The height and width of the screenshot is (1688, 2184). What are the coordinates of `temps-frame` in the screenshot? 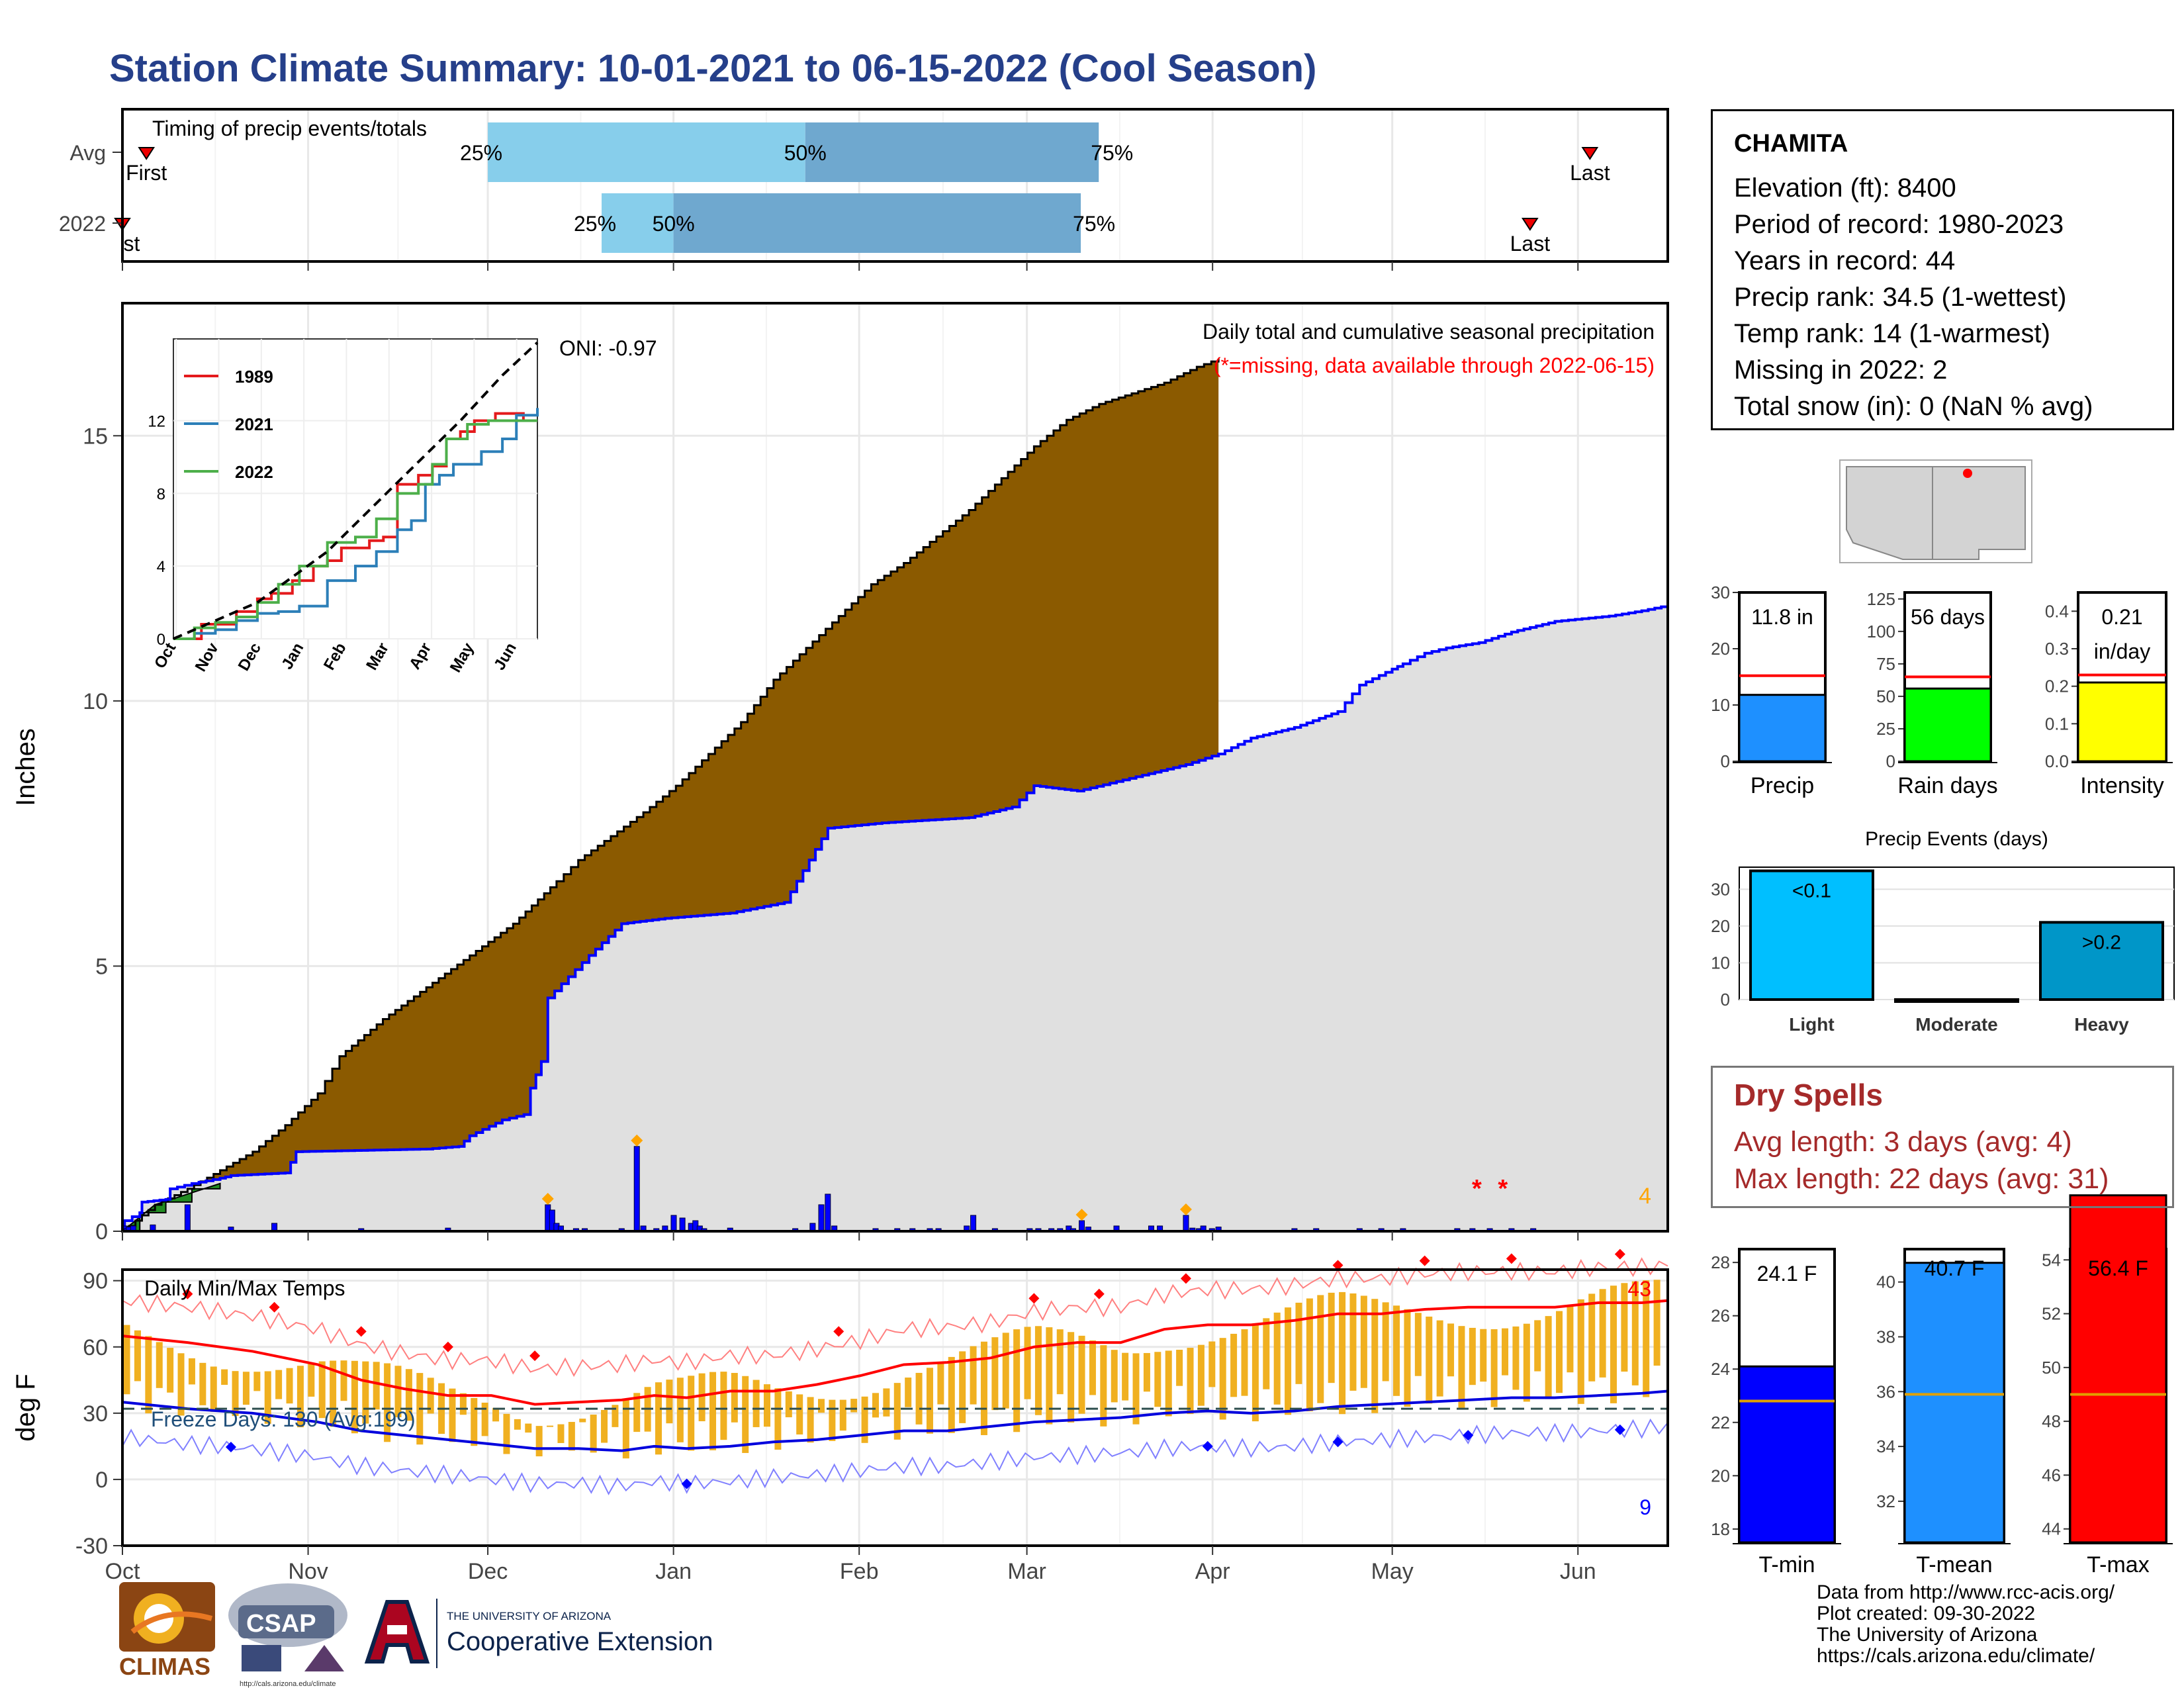 It's located at (895, 1407).